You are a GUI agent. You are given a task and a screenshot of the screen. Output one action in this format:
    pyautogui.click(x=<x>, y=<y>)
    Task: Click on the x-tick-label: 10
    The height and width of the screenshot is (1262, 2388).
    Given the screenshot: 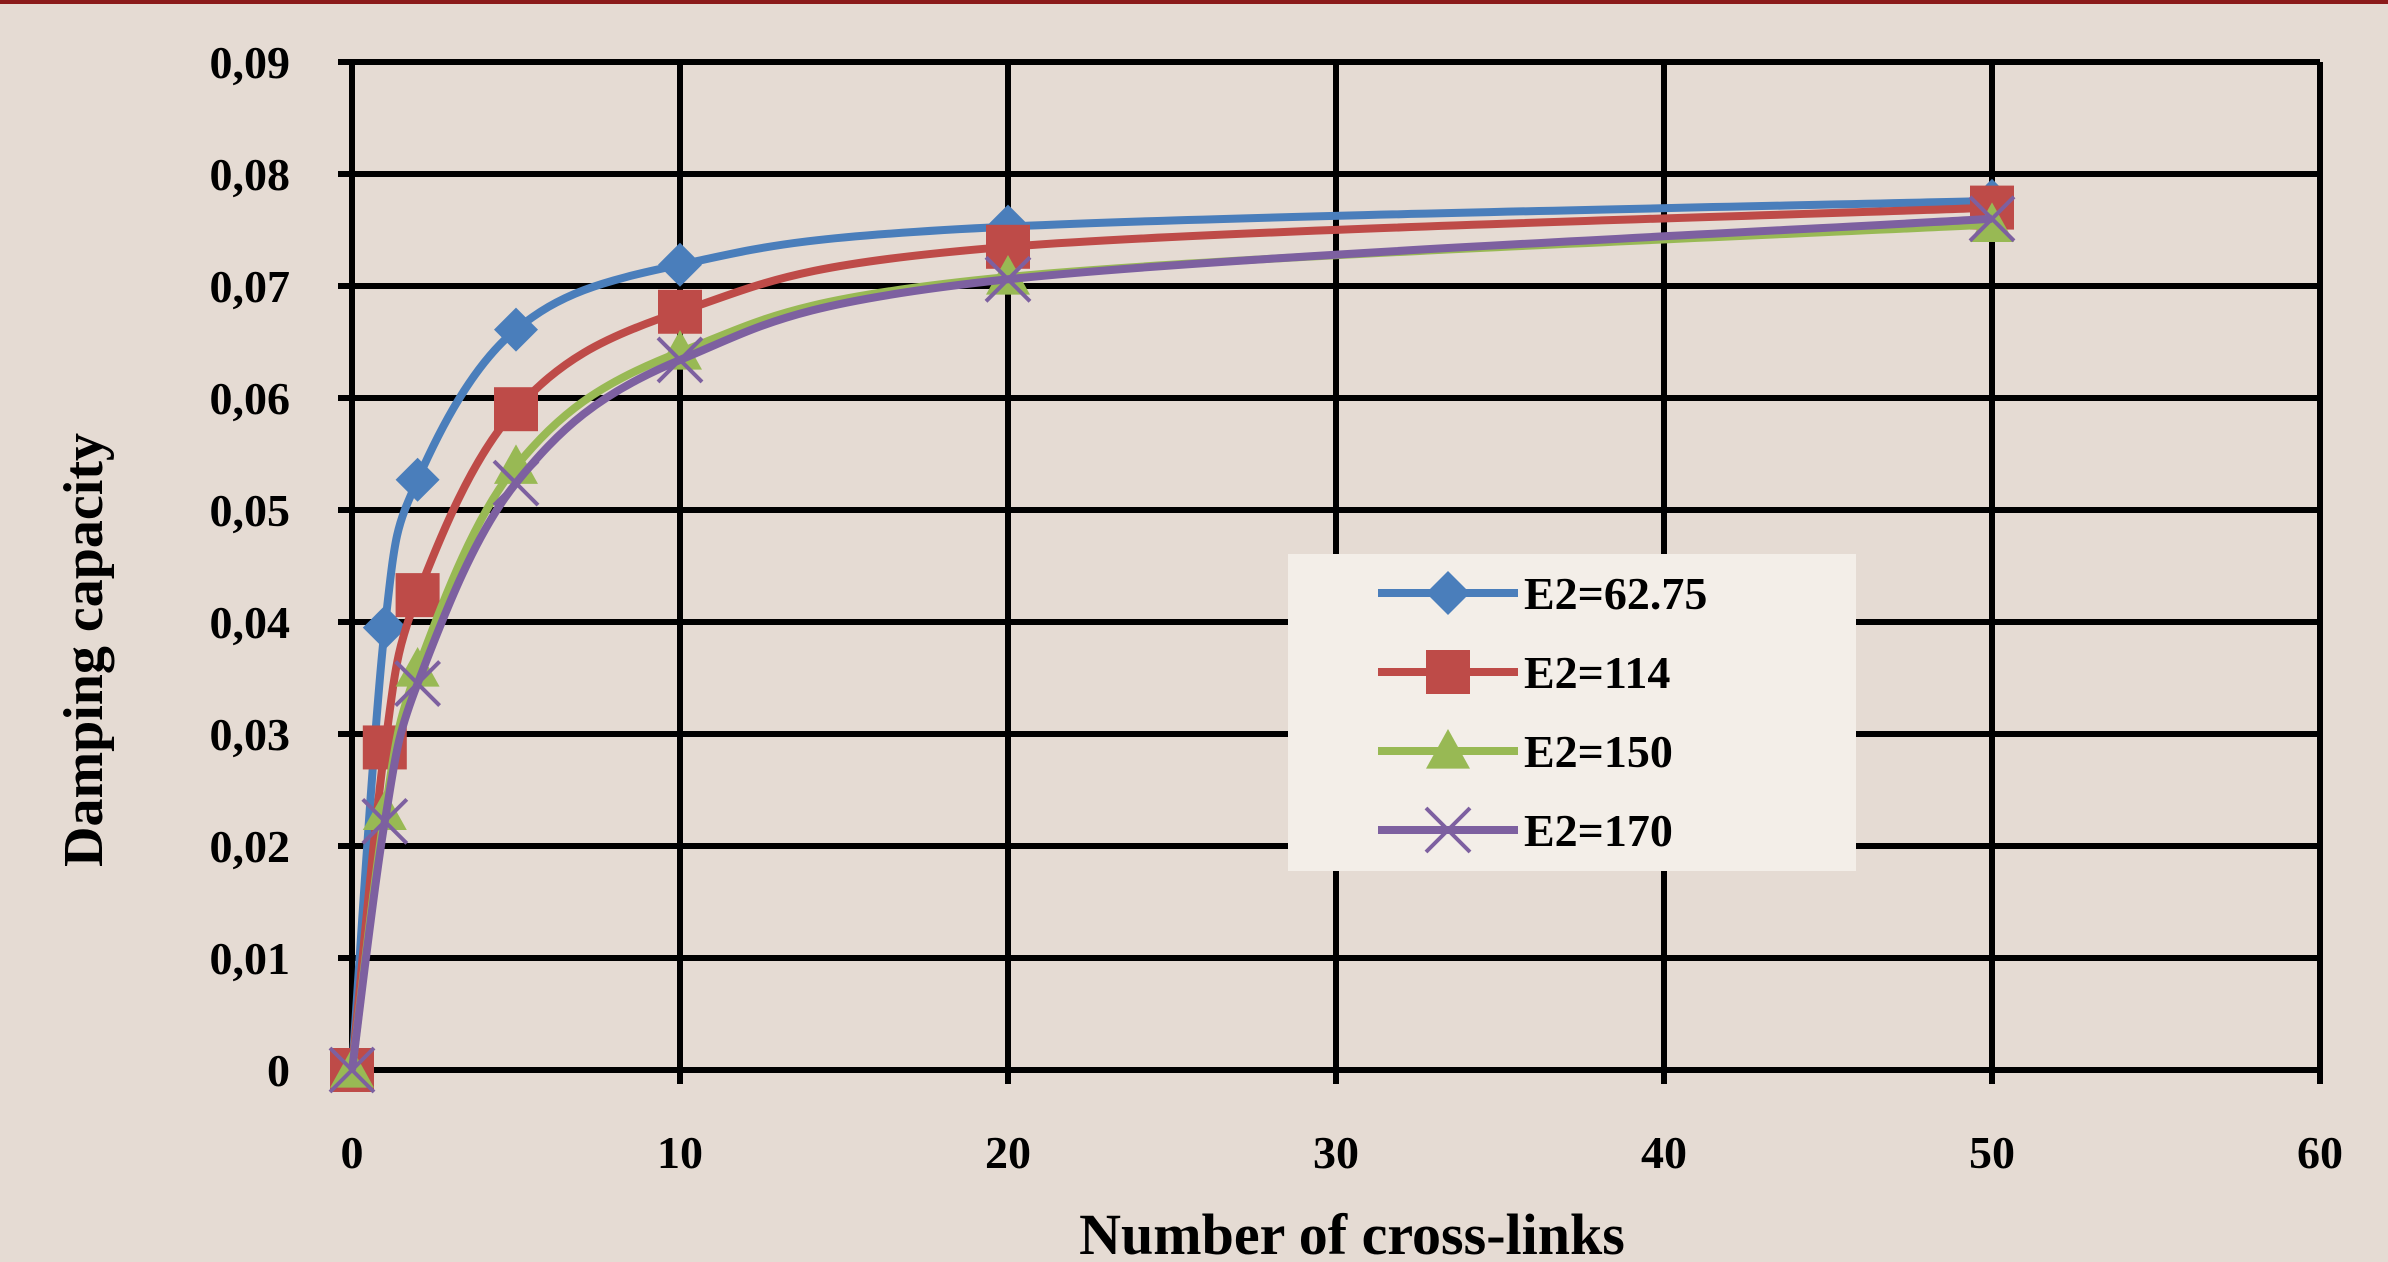 What is the action you would take?
    pyautogui.click(x=680, y=1152)
    